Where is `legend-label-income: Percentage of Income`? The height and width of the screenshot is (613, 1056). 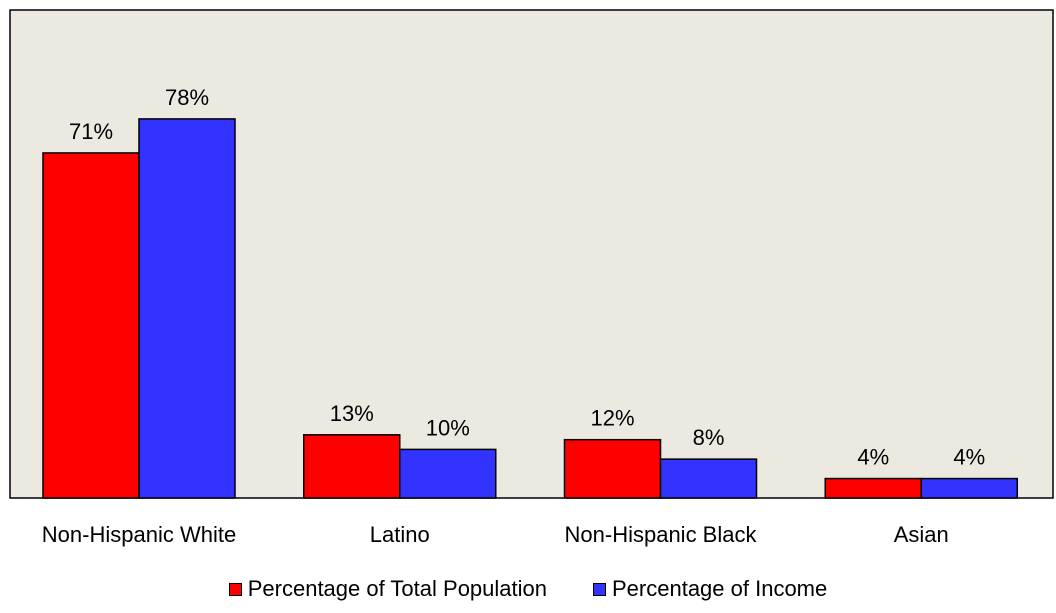 legend-label-income: Percentage of Income is located at coordinates (720, 588).